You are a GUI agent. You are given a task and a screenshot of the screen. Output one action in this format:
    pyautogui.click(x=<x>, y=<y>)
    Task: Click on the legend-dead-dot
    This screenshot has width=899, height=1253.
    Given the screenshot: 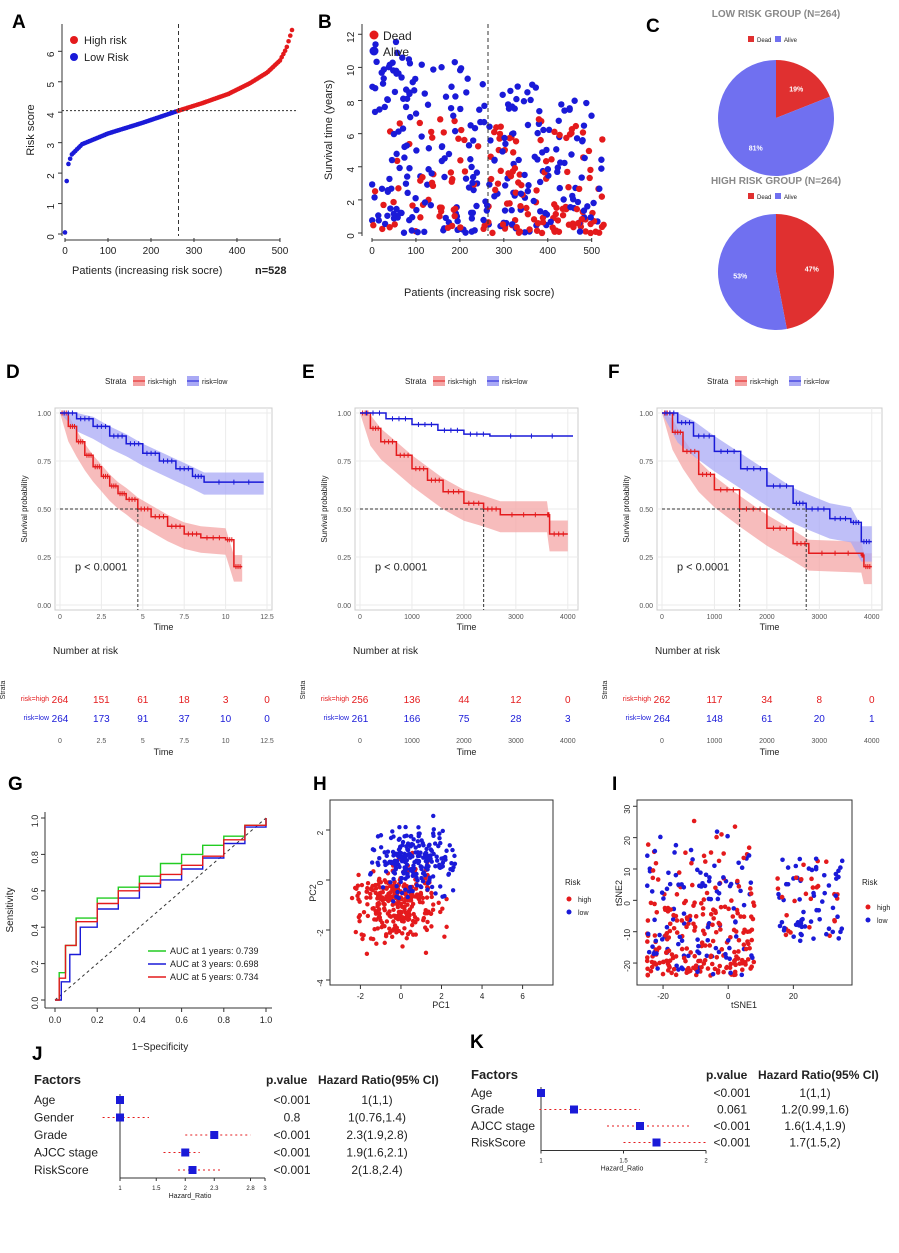 What is the action you would take?
    pyautogui.click(x=374, y=35)
    